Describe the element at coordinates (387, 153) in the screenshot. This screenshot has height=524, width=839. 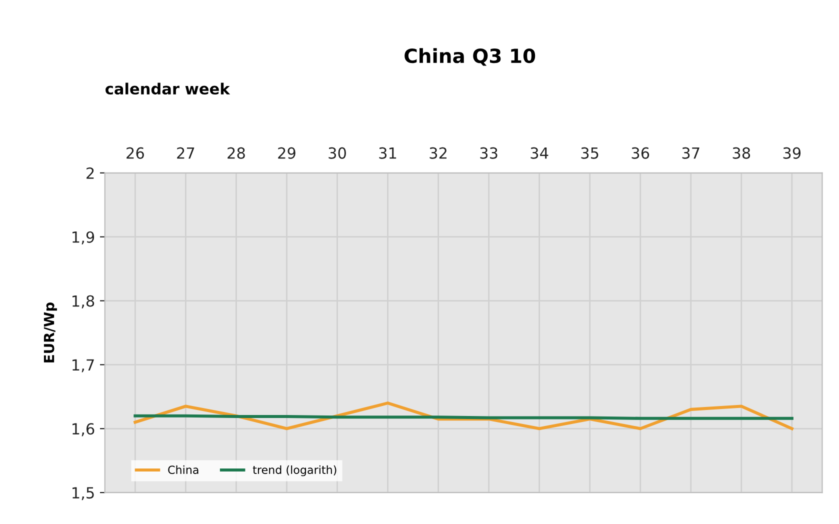
I see `x-tick-label: 31` at that location.